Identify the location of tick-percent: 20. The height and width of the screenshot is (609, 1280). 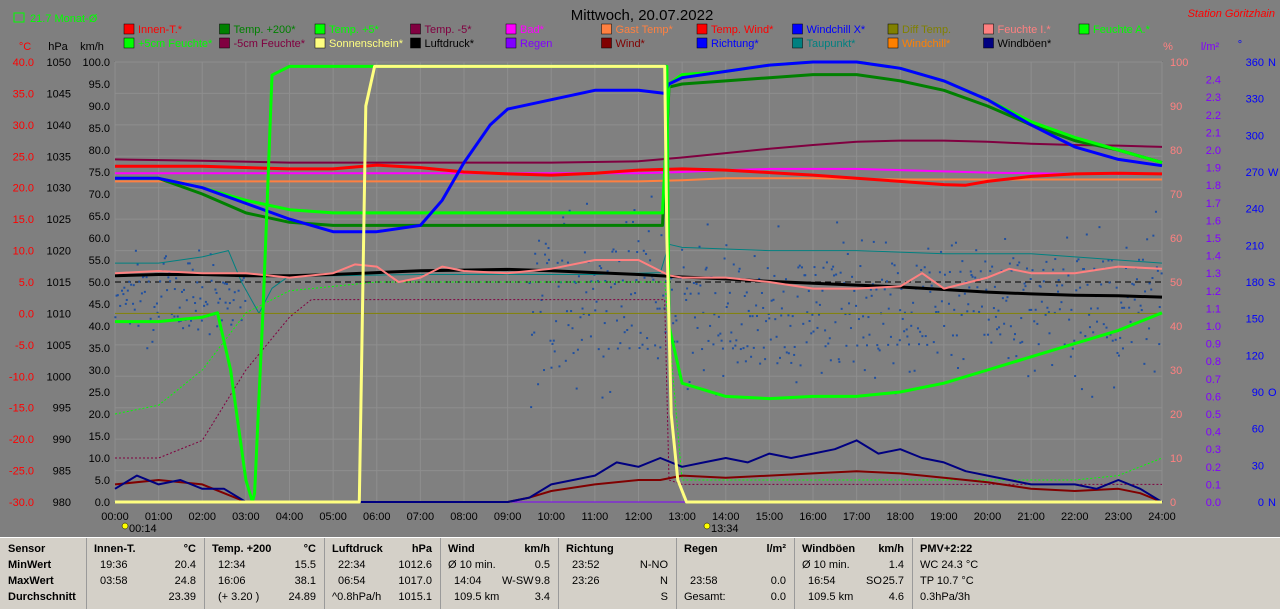
(1176, 415).